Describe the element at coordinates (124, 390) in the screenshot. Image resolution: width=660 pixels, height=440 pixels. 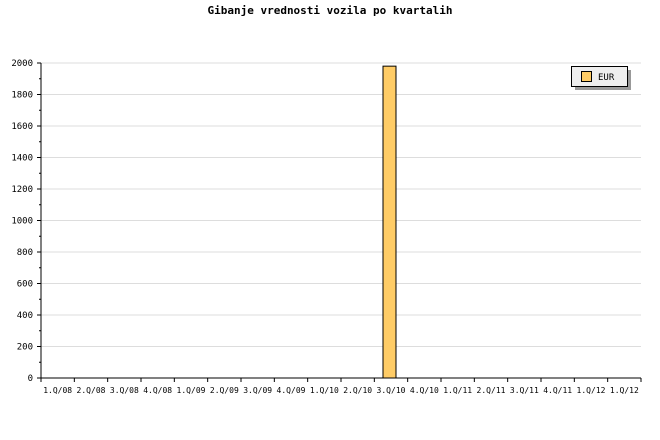
I see `x-tick-label: 3.Q/08` at that location.